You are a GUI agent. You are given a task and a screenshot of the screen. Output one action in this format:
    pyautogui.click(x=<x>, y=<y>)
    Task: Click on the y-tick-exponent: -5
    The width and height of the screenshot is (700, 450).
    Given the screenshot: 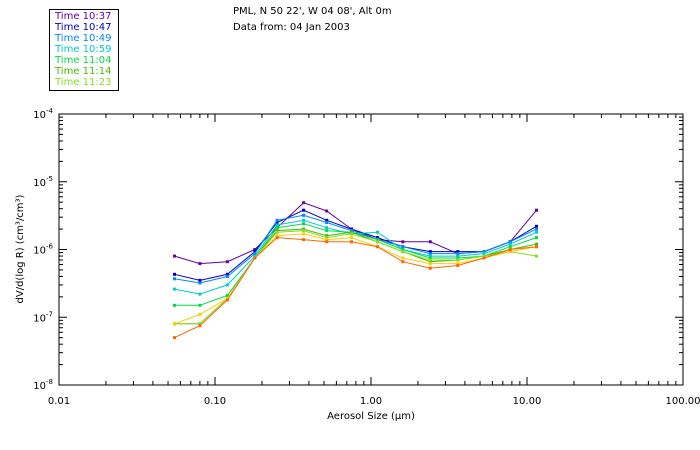 What is the action you would take?
    pyautogui.click(x=49, y=179)
    